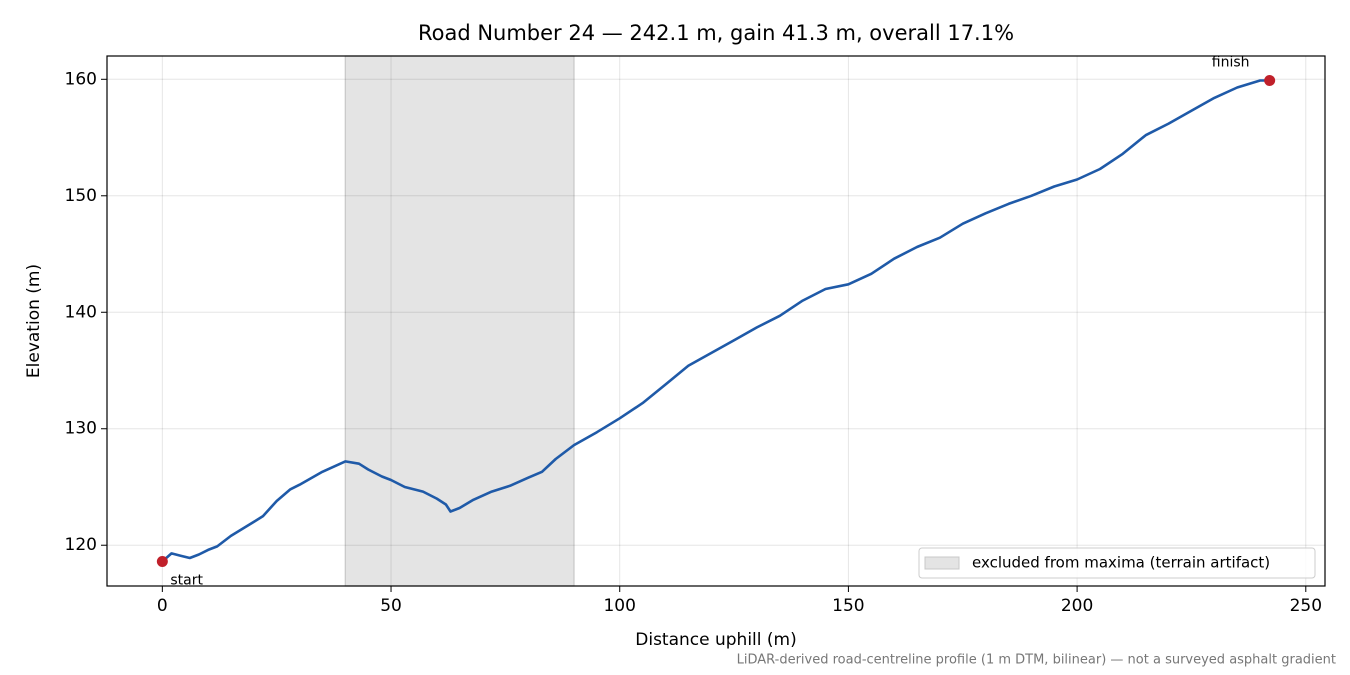  I want to click on legend-label: excluded from maxima (terrain artifact), so click(1121, 563).